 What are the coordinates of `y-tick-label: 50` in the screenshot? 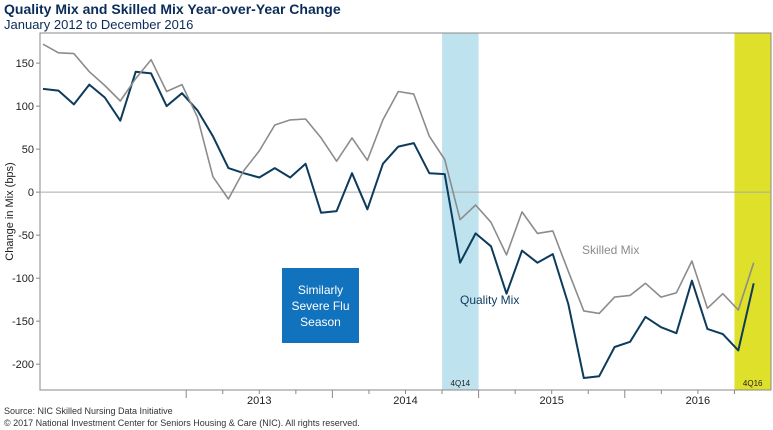 It's located at (28, 150).